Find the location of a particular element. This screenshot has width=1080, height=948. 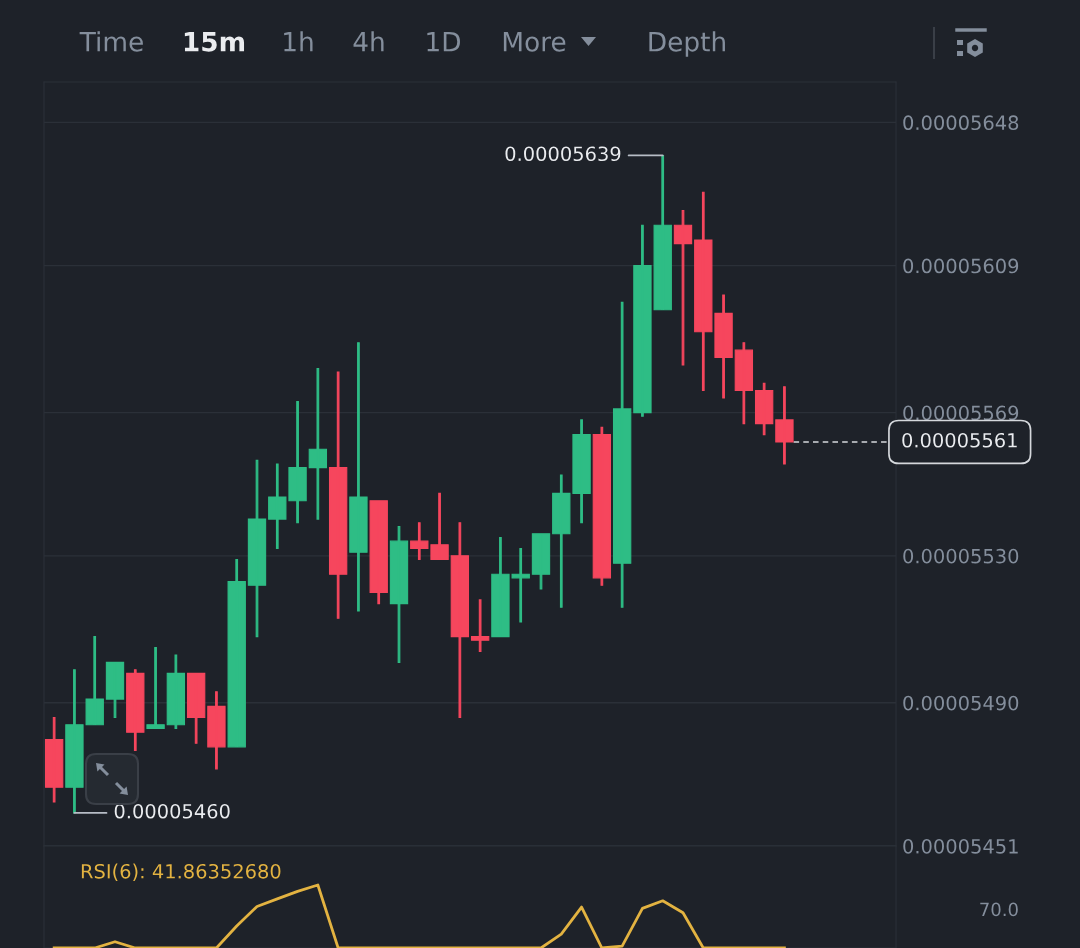

y-tick-label: 0.00005490 is located at coordinates (961, 703).